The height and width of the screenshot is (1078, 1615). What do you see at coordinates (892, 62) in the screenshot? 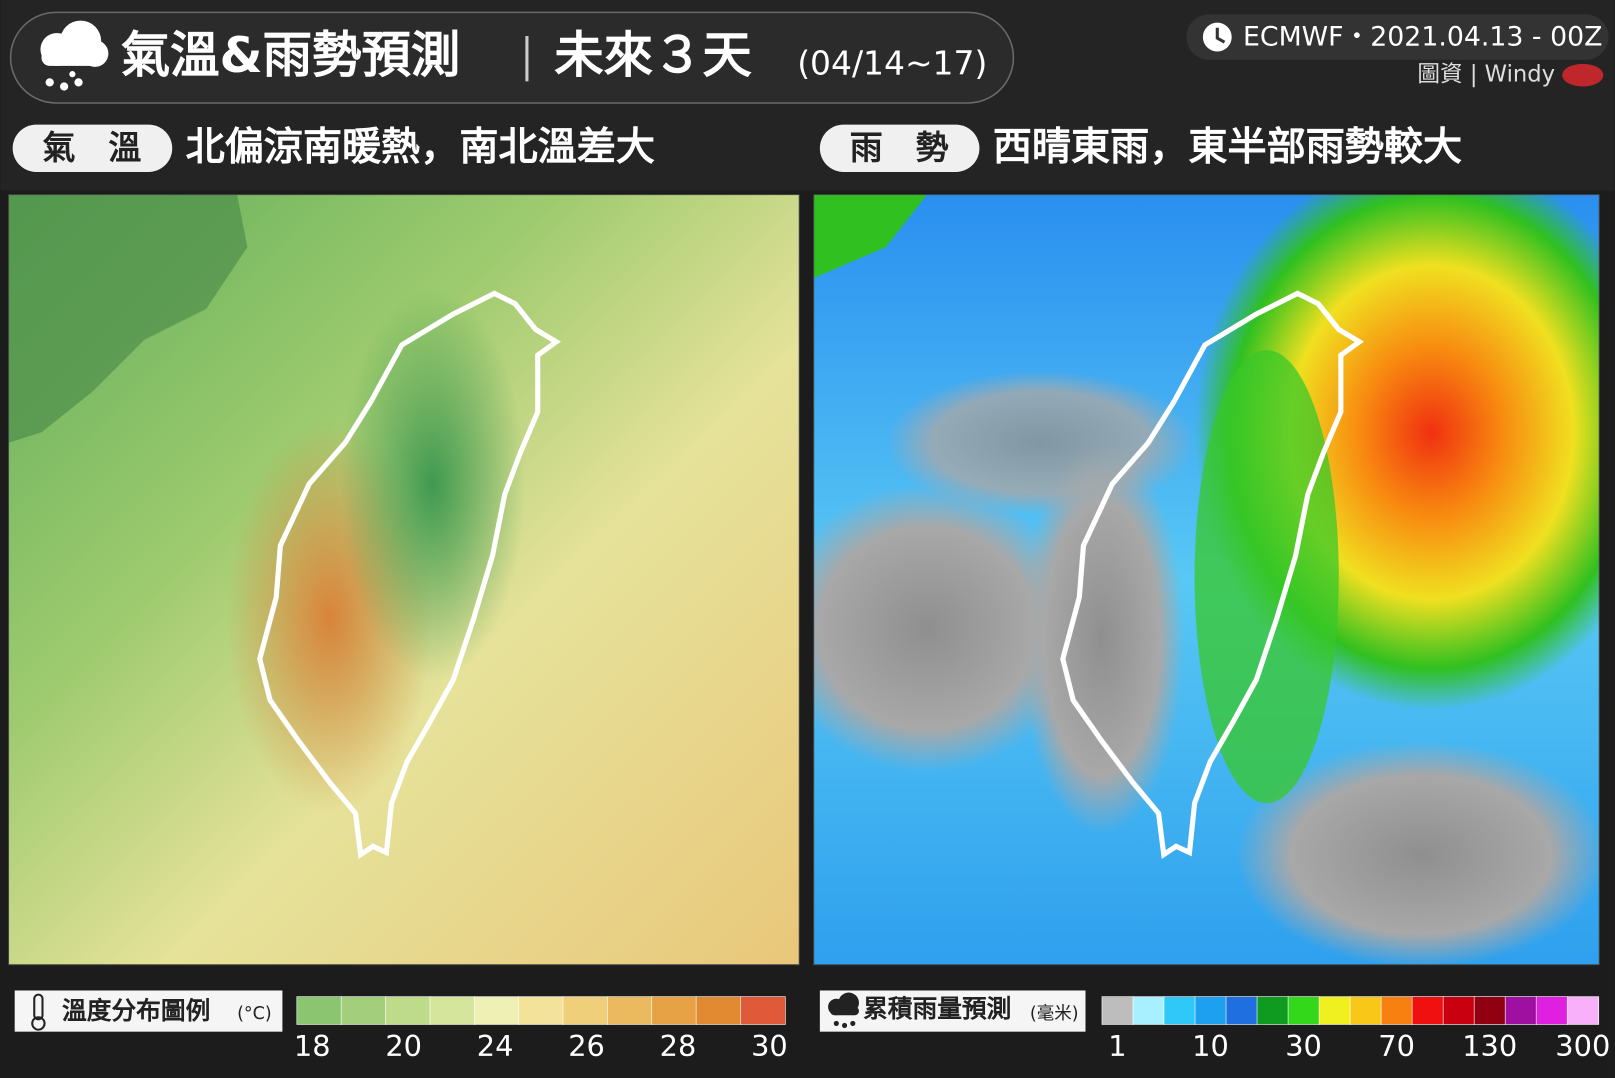
I see `date-range: (04/14~17)` at bounding box center [892, 62].